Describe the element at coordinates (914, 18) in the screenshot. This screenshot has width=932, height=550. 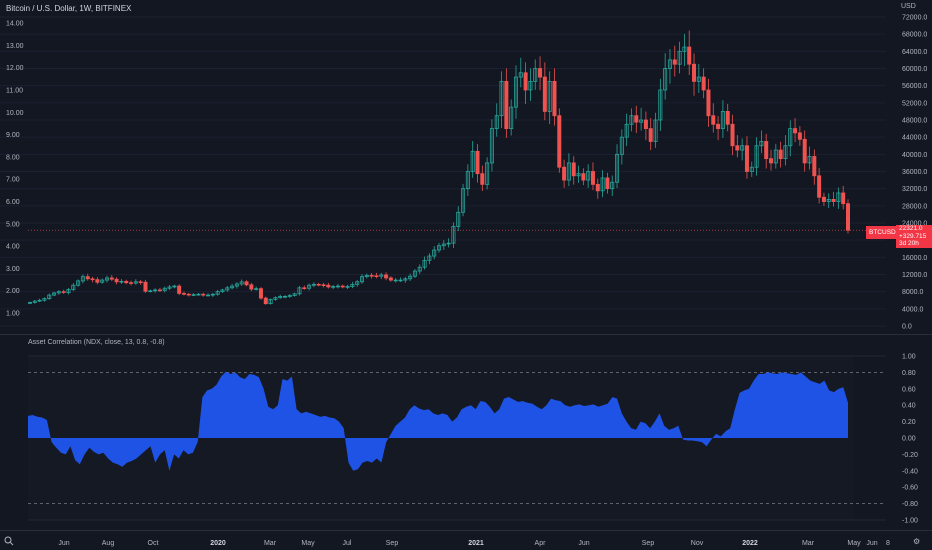
I see `y-tick-usd: 72000.0` at that location.